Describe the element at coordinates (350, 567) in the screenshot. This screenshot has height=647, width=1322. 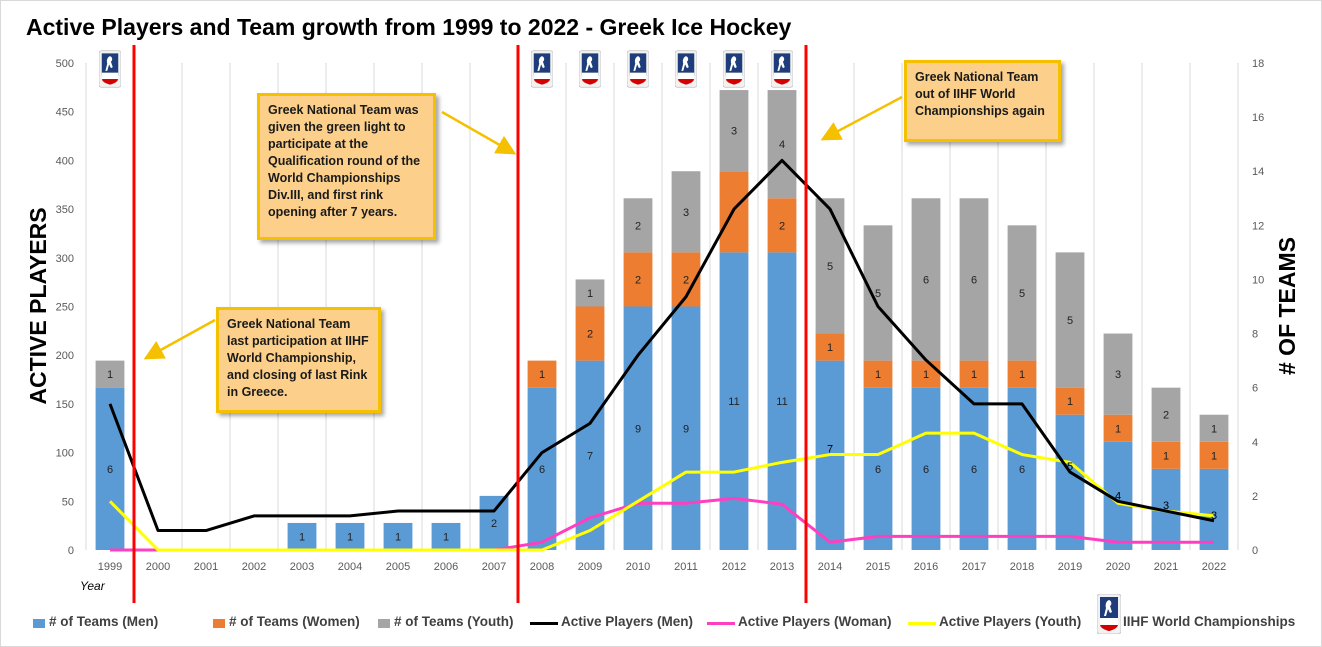
I see `x-tick: 2004` at that location.